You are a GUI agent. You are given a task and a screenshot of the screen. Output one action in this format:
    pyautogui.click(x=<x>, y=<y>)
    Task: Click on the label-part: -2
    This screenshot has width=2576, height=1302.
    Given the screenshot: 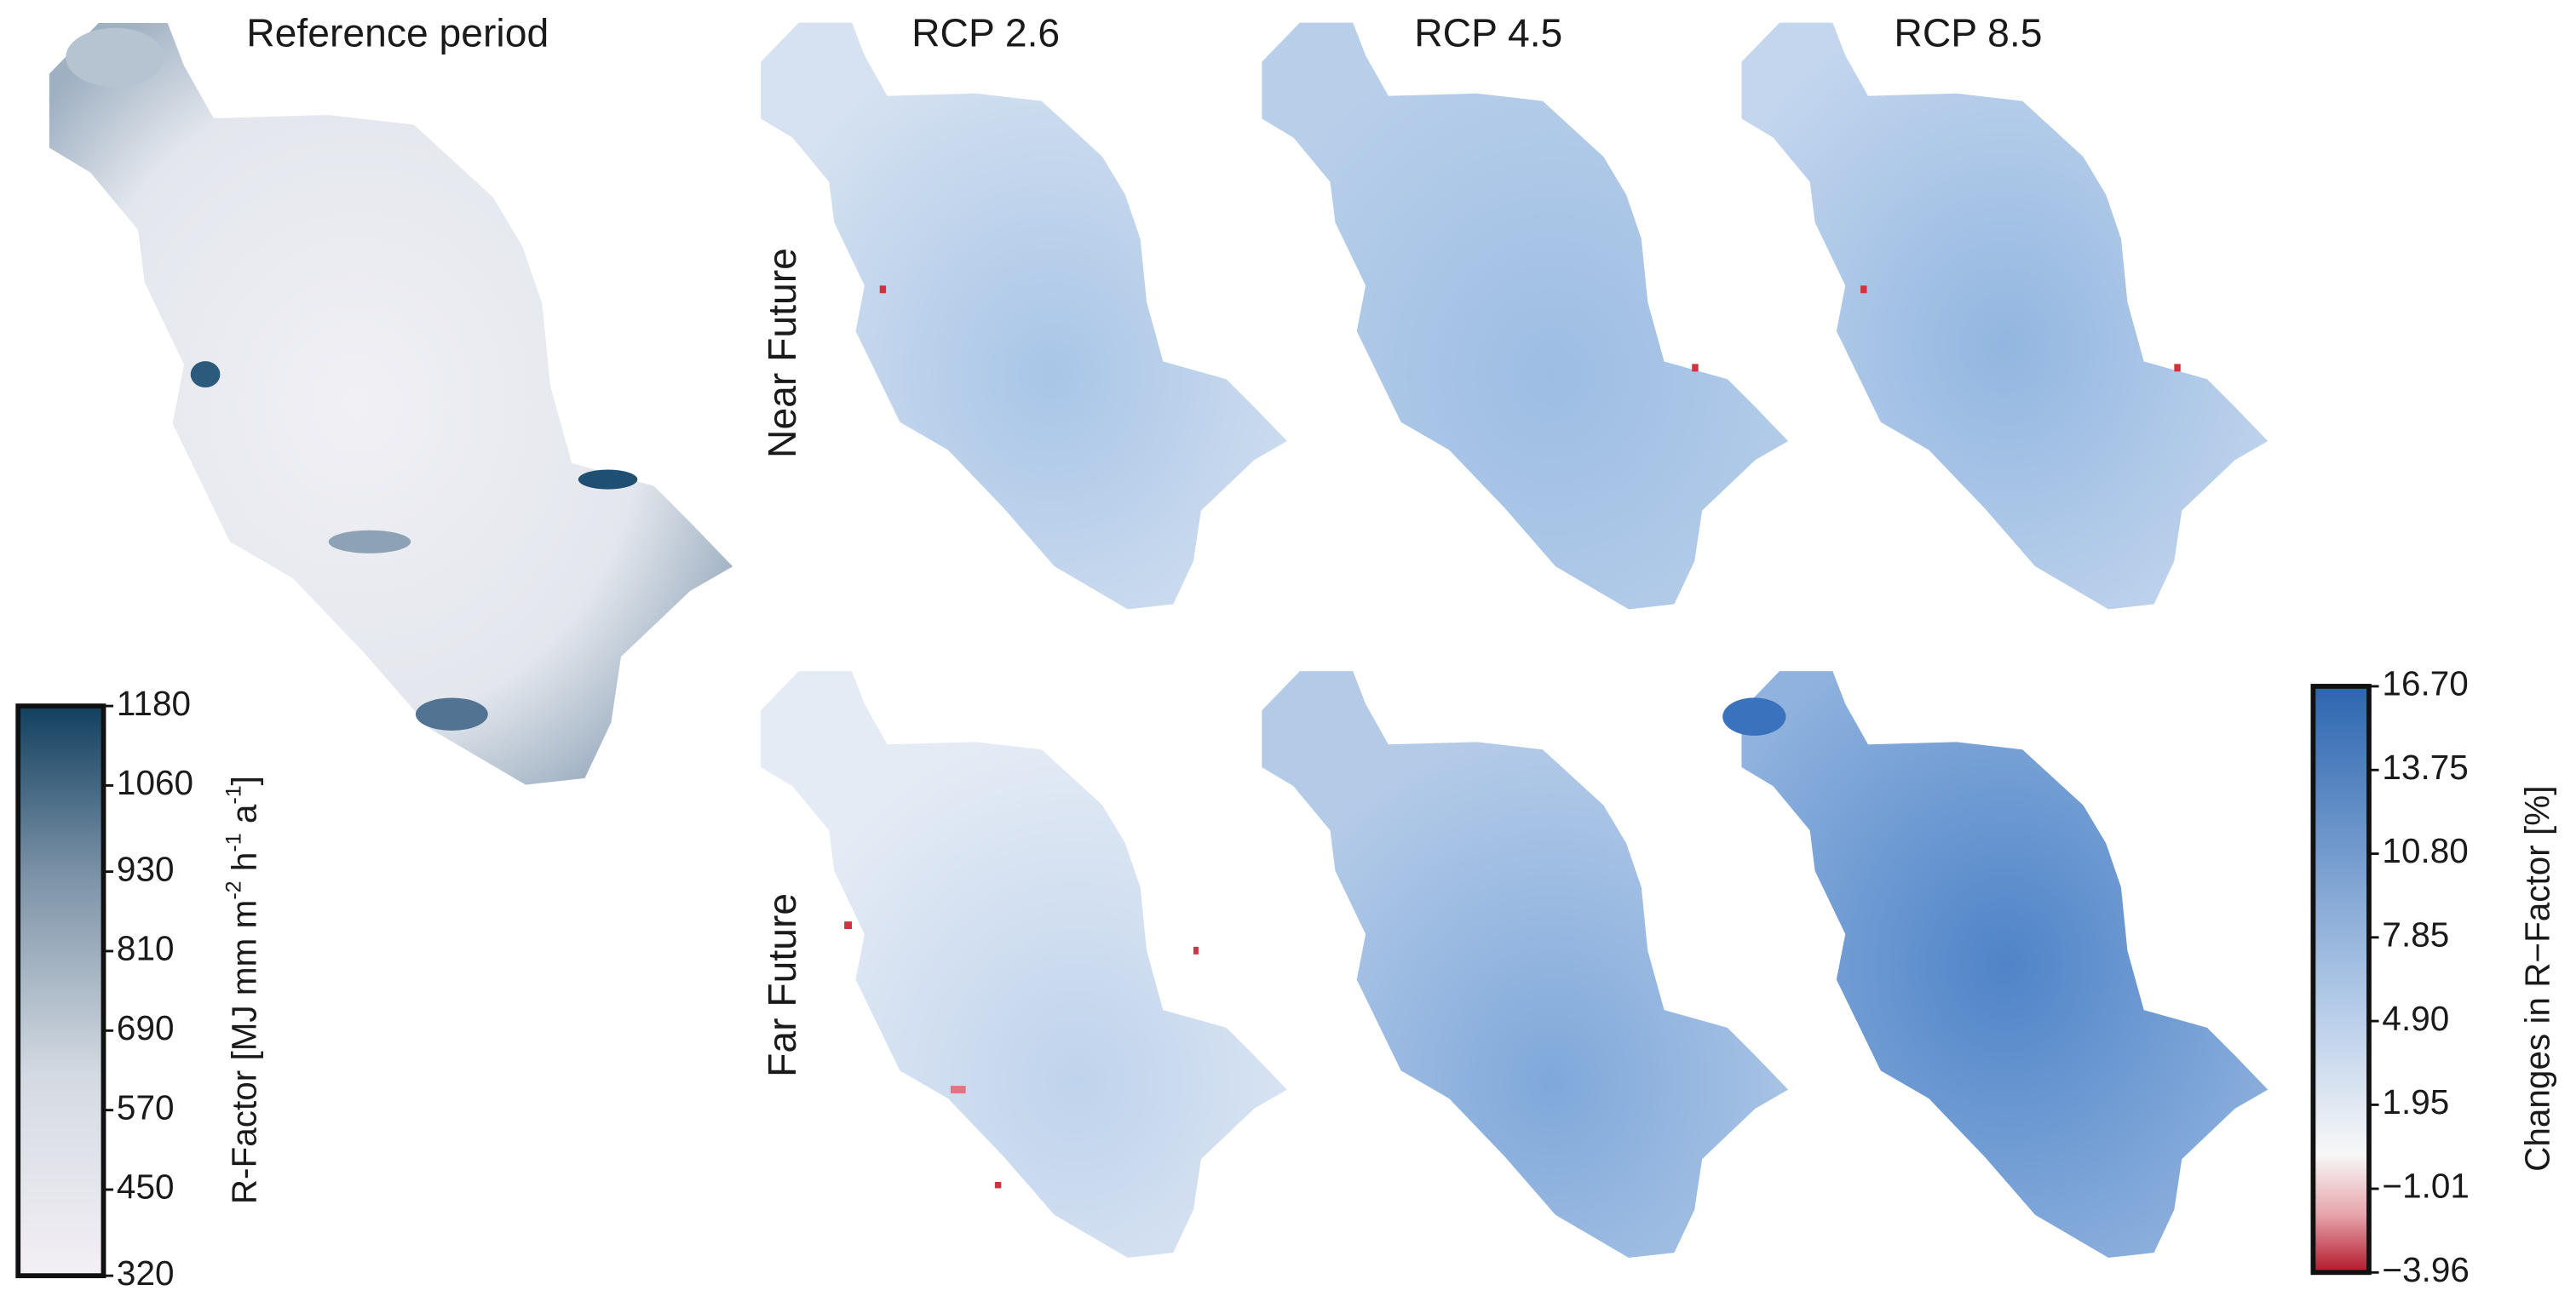 What is the action you would take?
    pyautogui.click(x=233, y=889)
    